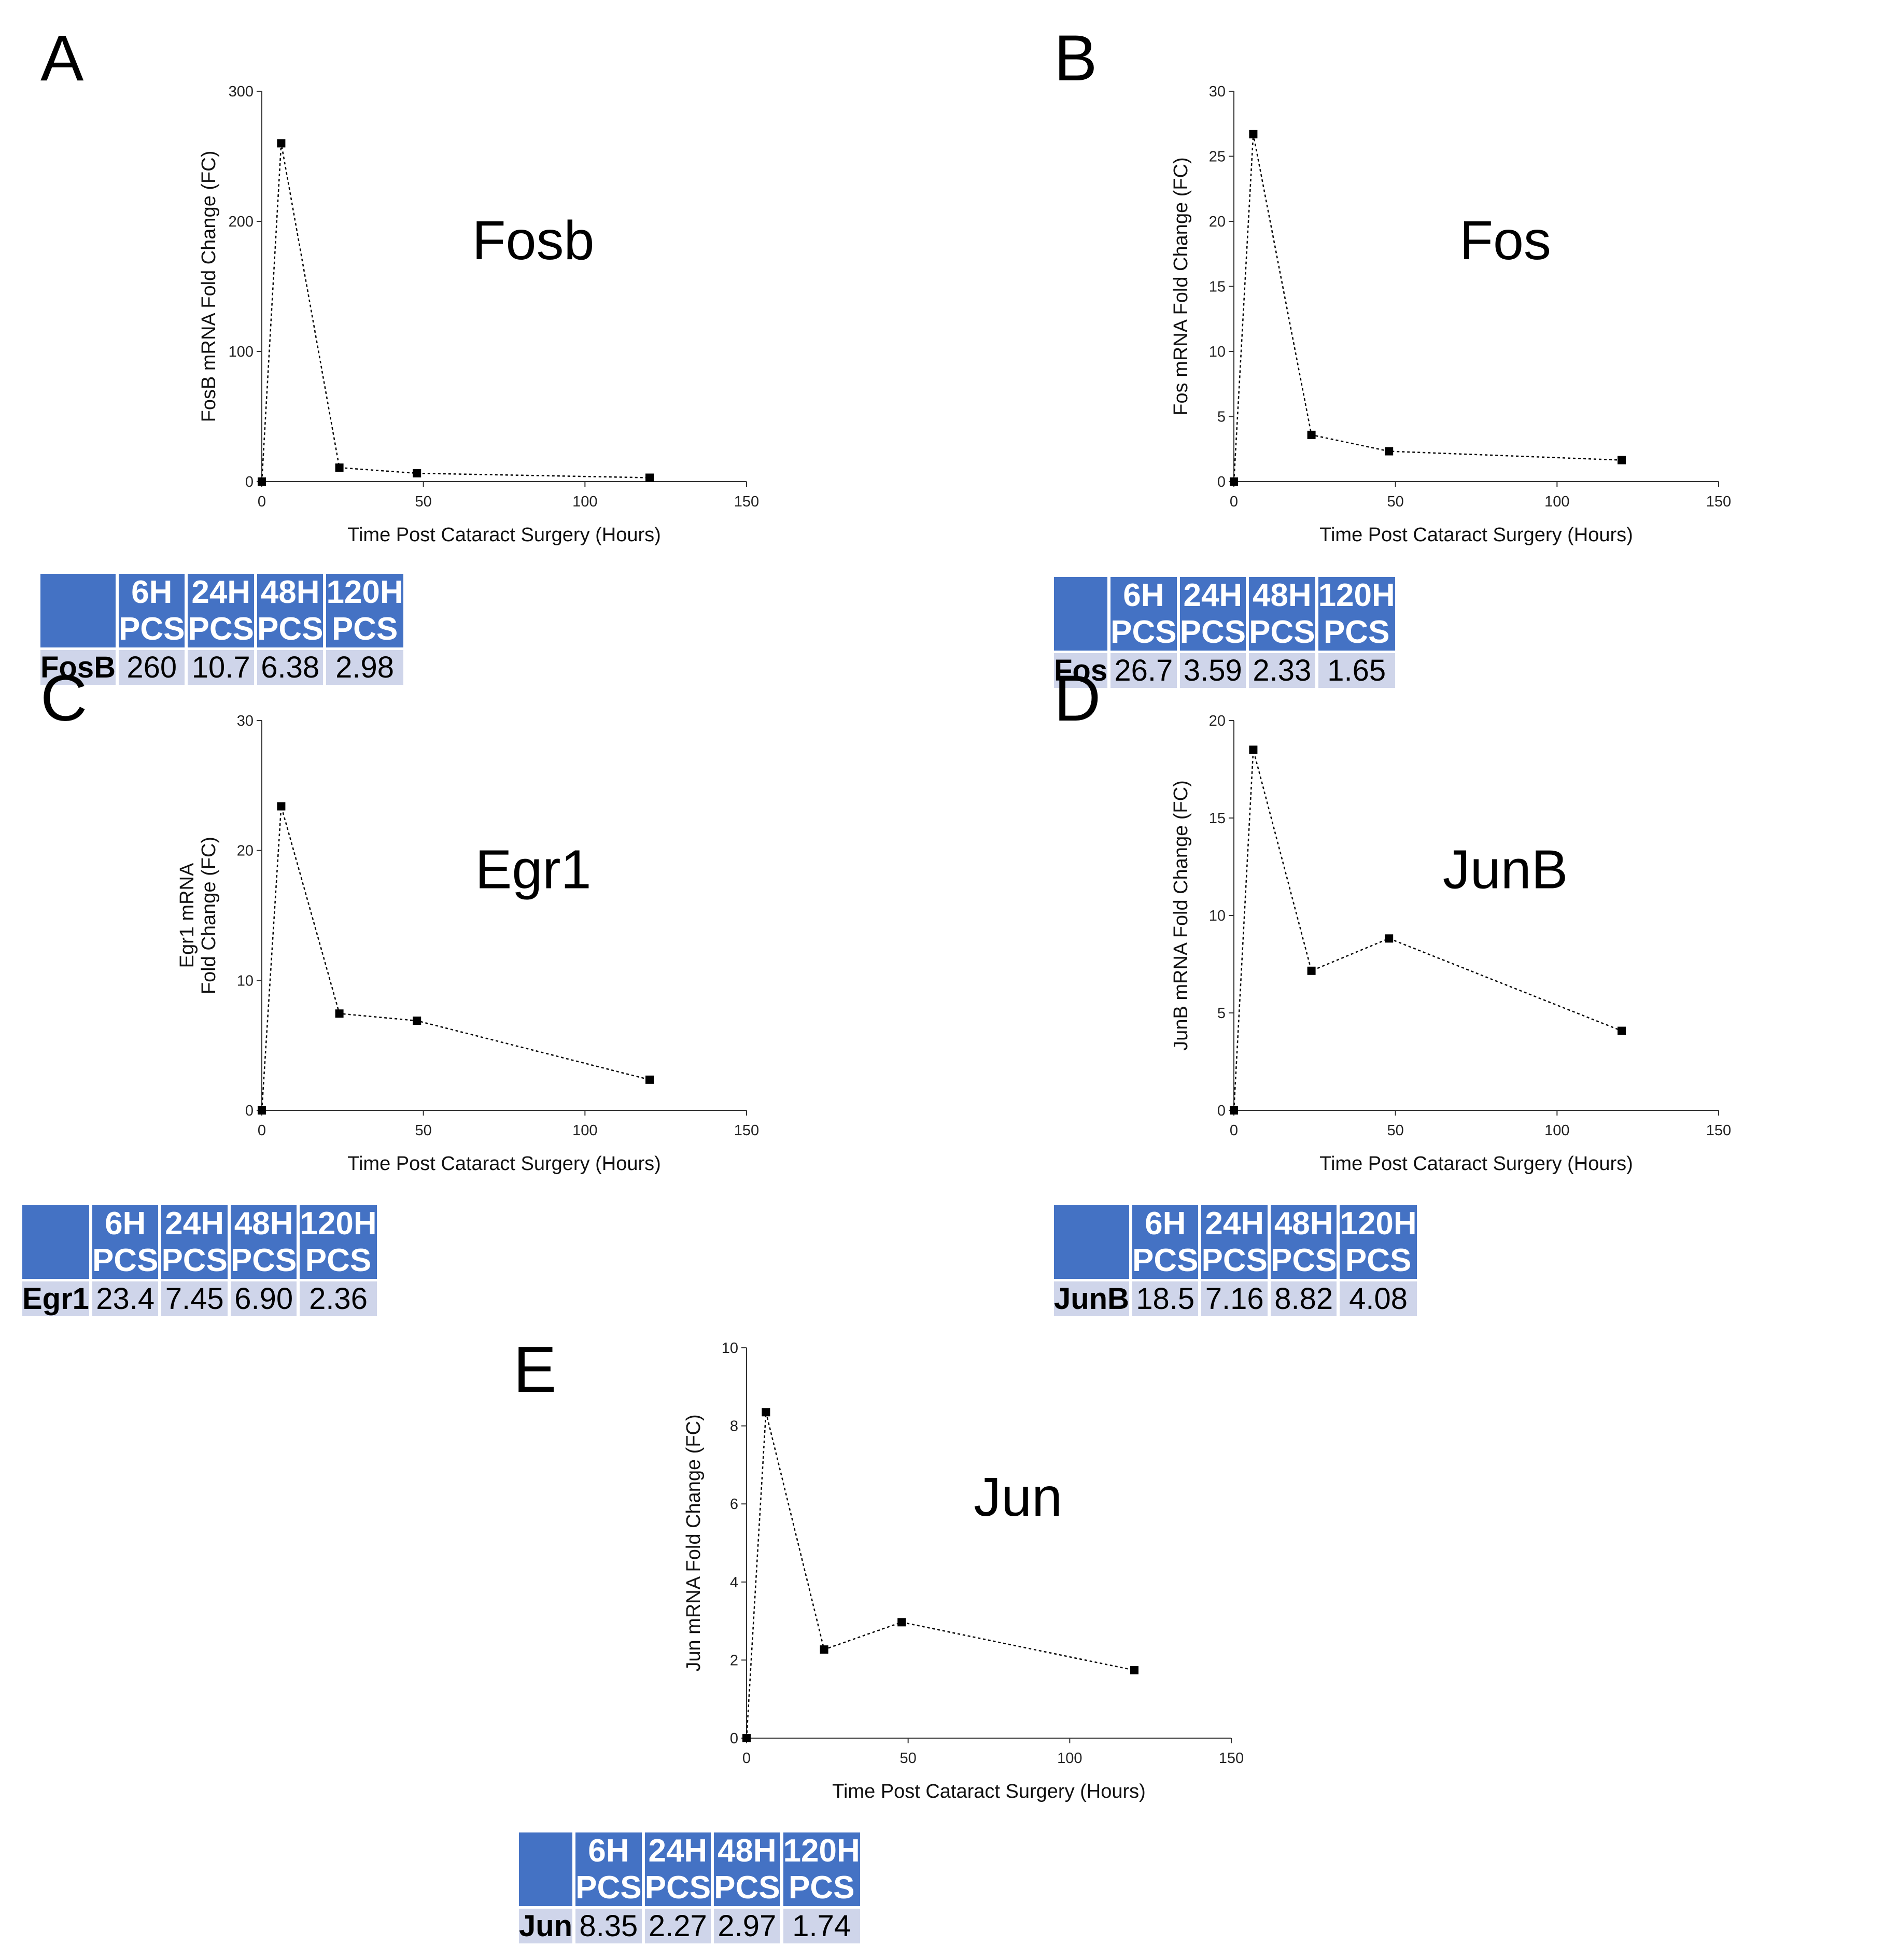  Describe the element at coordinates (1217, 157) in the screenshot. I see `y-tick-label: 25` at that location.